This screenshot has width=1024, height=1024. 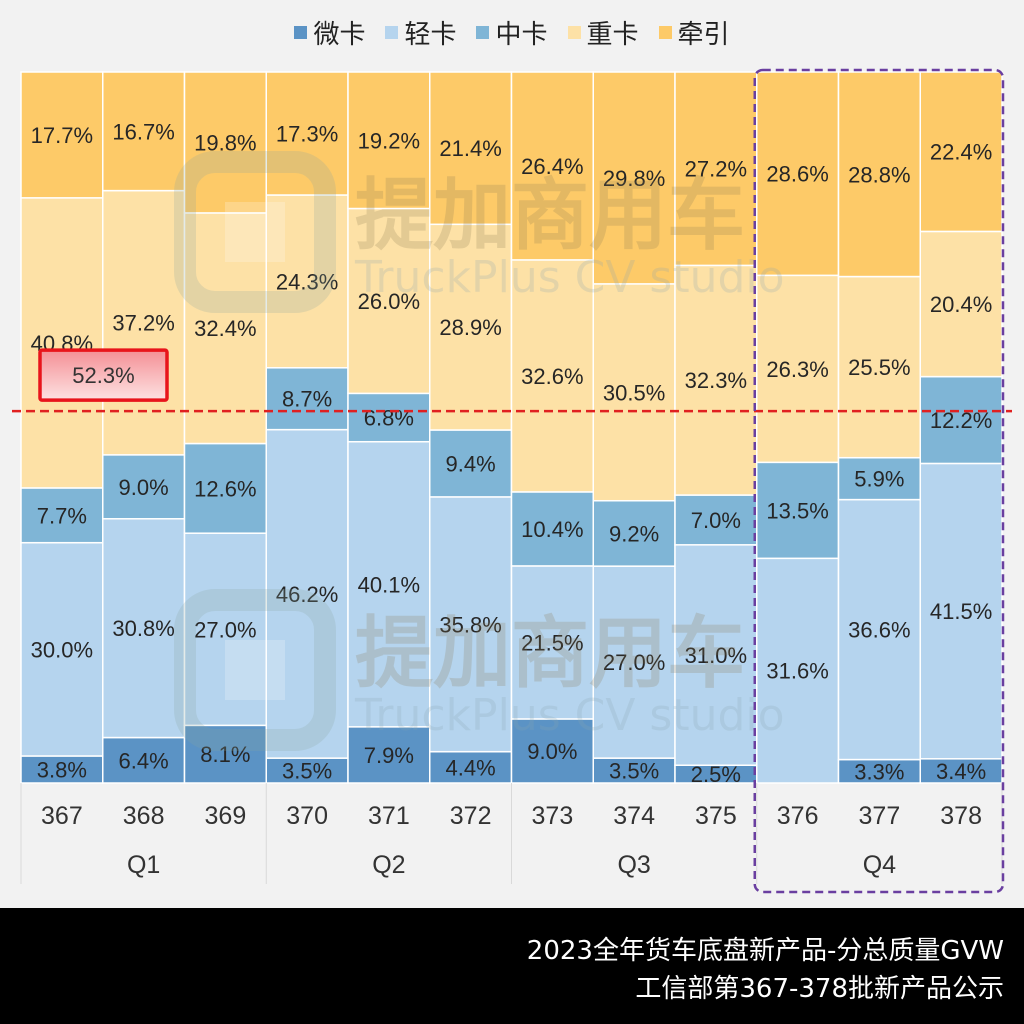 What do you see at coordinates (144, 816) in the screenshot?
I see `x-tick-label: 368` at bounding box center [144, 816].